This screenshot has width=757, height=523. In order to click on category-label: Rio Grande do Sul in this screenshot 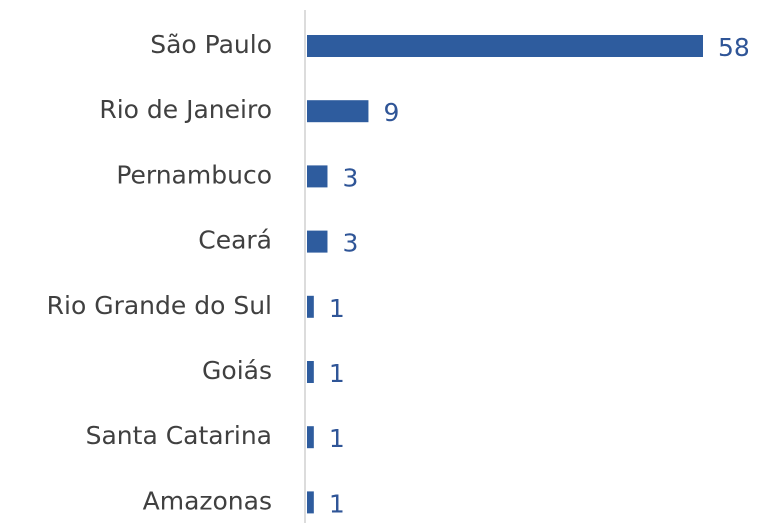, I will do `click(159, 305)`.